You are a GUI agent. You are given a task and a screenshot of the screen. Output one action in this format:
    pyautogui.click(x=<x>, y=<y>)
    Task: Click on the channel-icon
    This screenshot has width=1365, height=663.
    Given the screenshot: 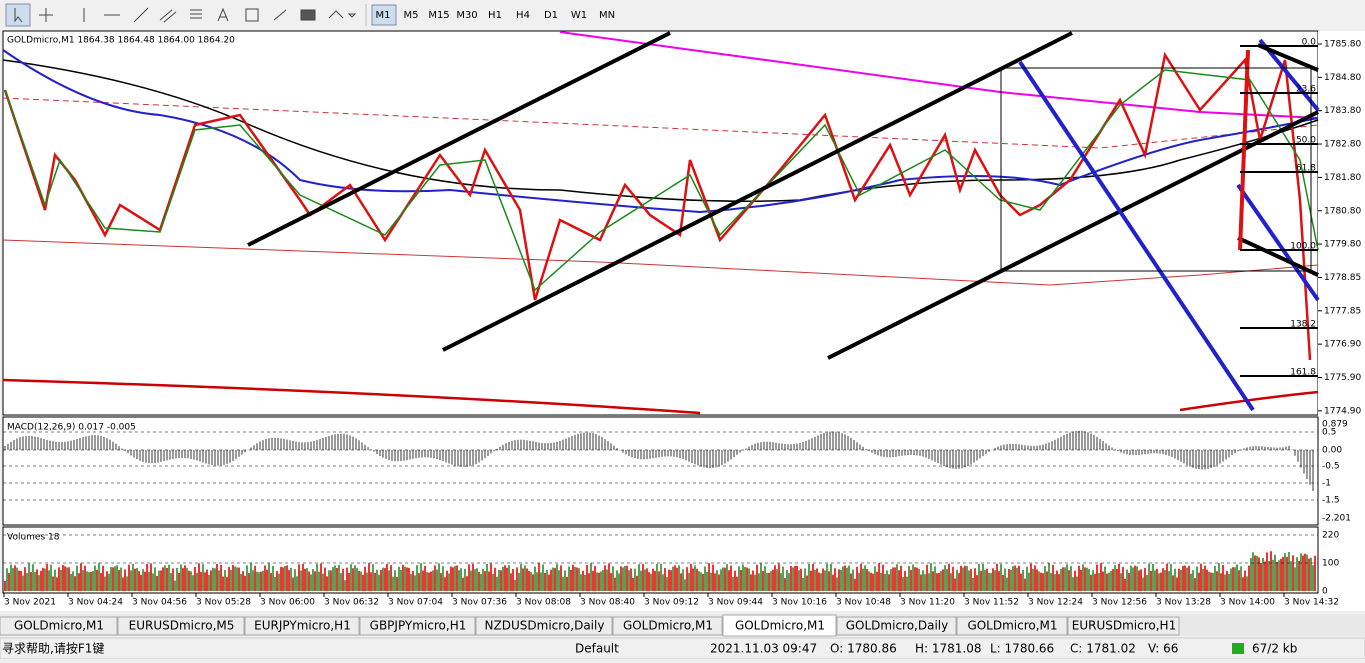 What is the action you would take?
    pyautogui.click(x=168, y=16)
    